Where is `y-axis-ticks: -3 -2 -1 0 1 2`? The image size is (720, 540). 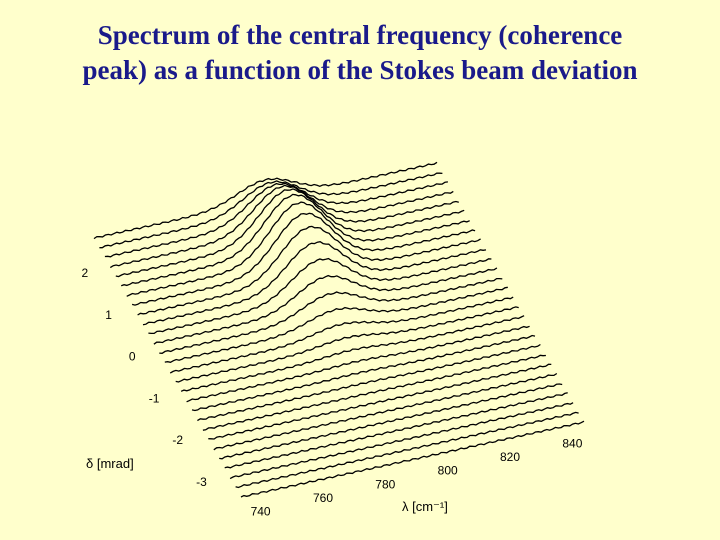
y-axis-ticks: -3 -2 -1 0 1 2 is located at coordinates (145, 377).